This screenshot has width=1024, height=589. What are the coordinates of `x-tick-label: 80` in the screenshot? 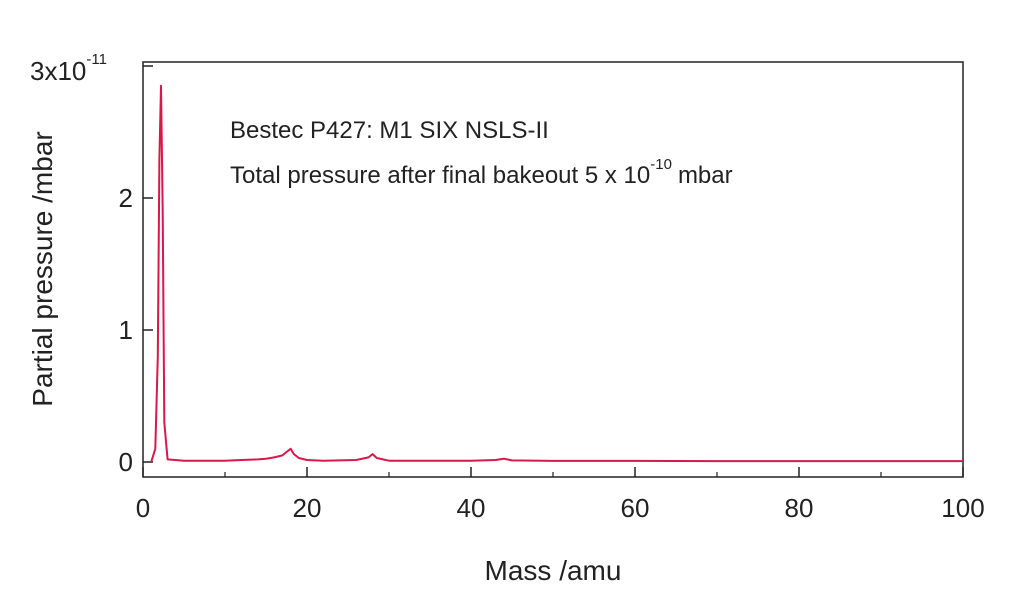 It's located at (799, 508).